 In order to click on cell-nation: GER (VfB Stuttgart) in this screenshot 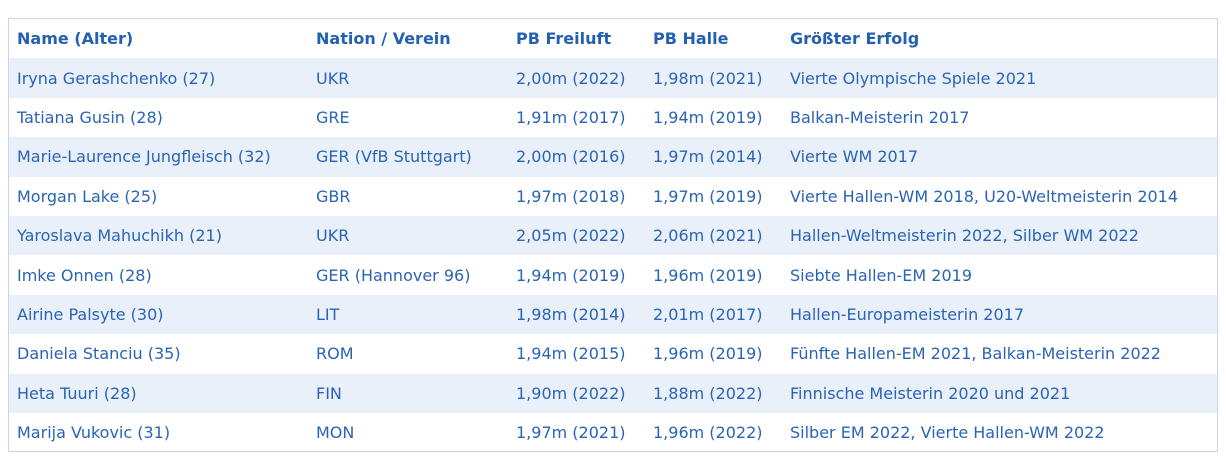, I will do `click(408, 157)`.